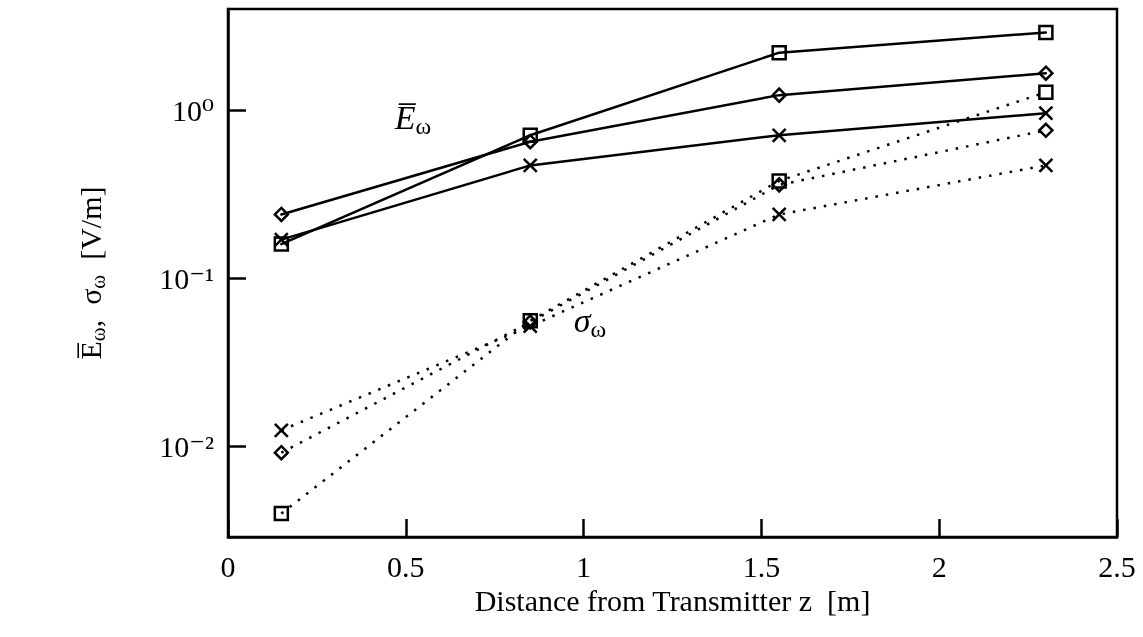  What do you see at coordinates (672, 601) in the screenshot?
I see `x-axis-title: Distance from Transmitter z [m]` at bounding box center [672, 601].